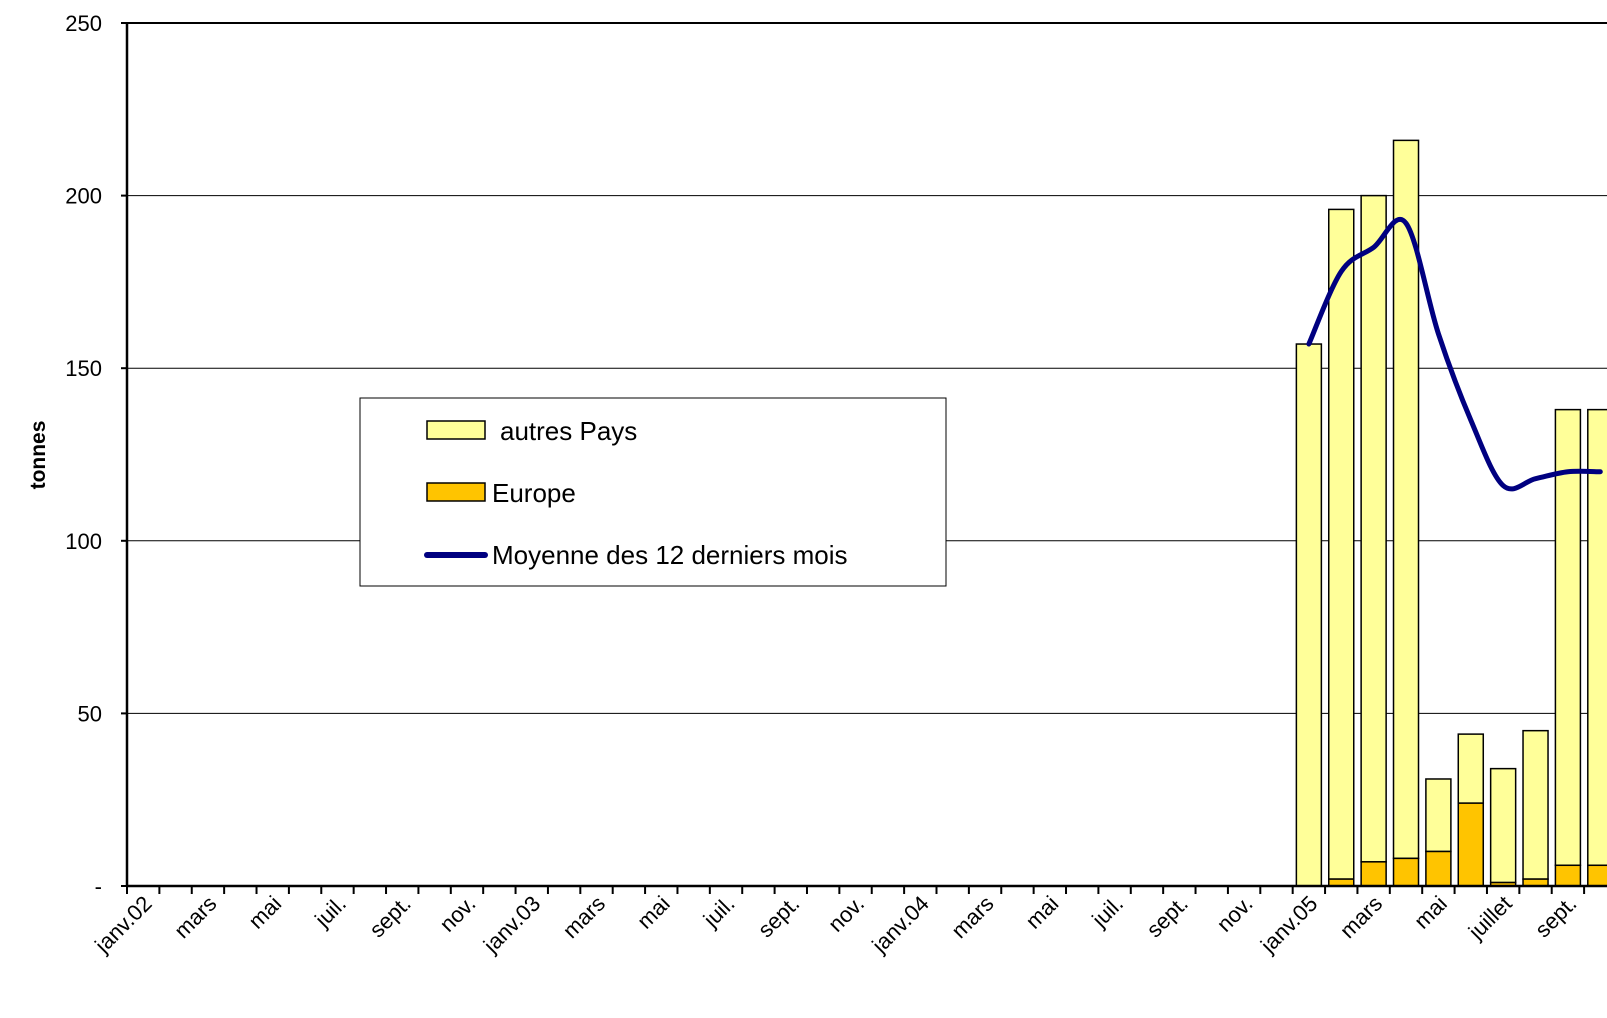  Describe the element at coordinates (534, 493) in the screenshot. I see `legend-label-europe: Europe` at that location.